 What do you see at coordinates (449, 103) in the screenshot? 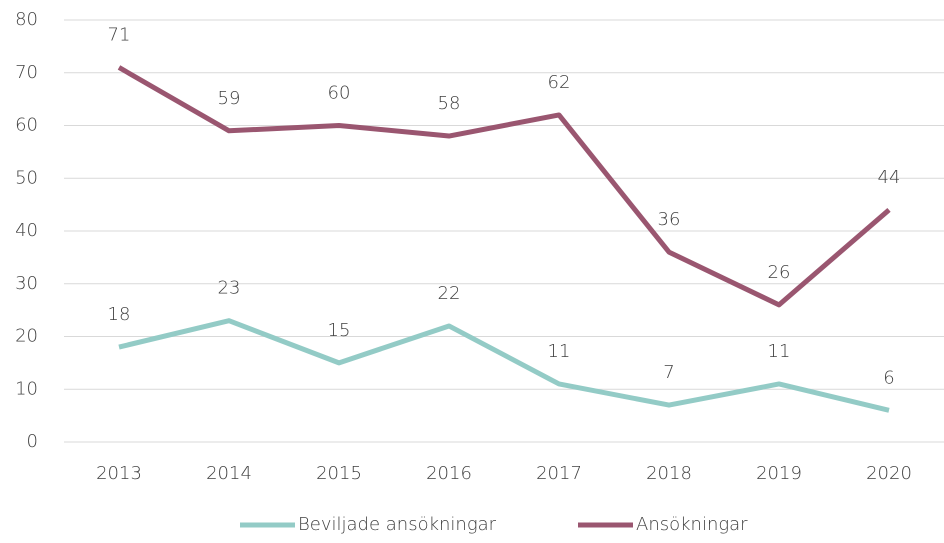
I see `data-label: 58` at bounding box center [449, 103].